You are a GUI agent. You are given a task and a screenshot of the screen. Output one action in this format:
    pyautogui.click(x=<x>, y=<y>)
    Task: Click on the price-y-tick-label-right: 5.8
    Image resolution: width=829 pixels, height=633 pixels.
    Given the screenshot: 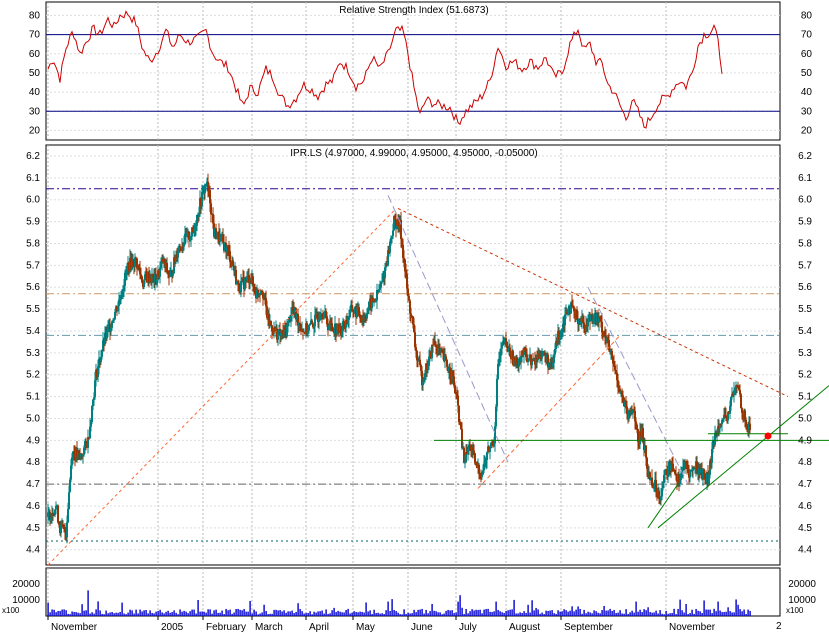 What is the action you would take?
    pyautogui.click(x=805, y=243)
    